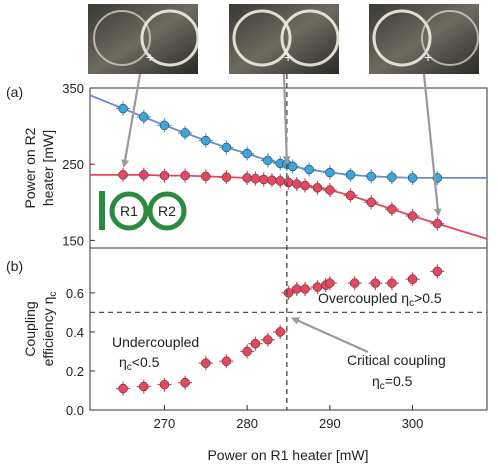  I want to click on micrograph-photo-2: +, so click(284, 39).